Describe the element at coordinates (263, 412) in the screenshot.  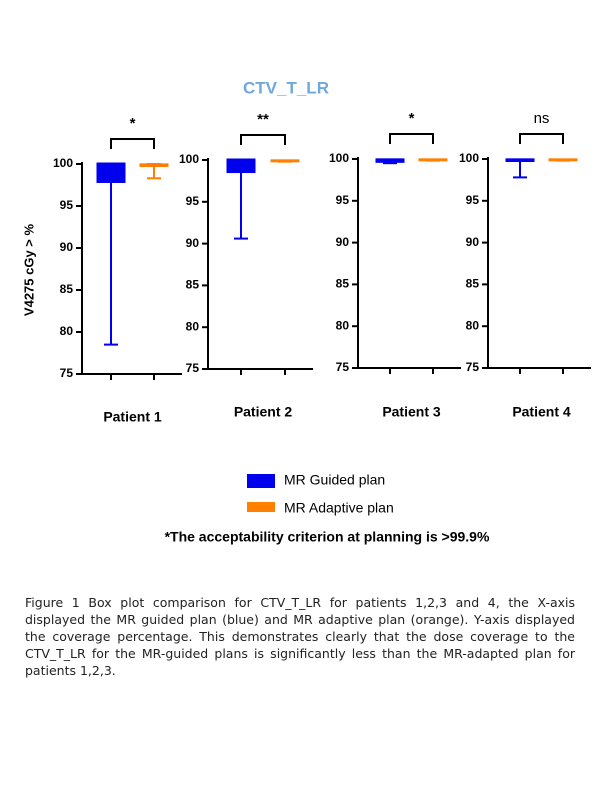
I see `x-axis-label: Patient 2` at that location.